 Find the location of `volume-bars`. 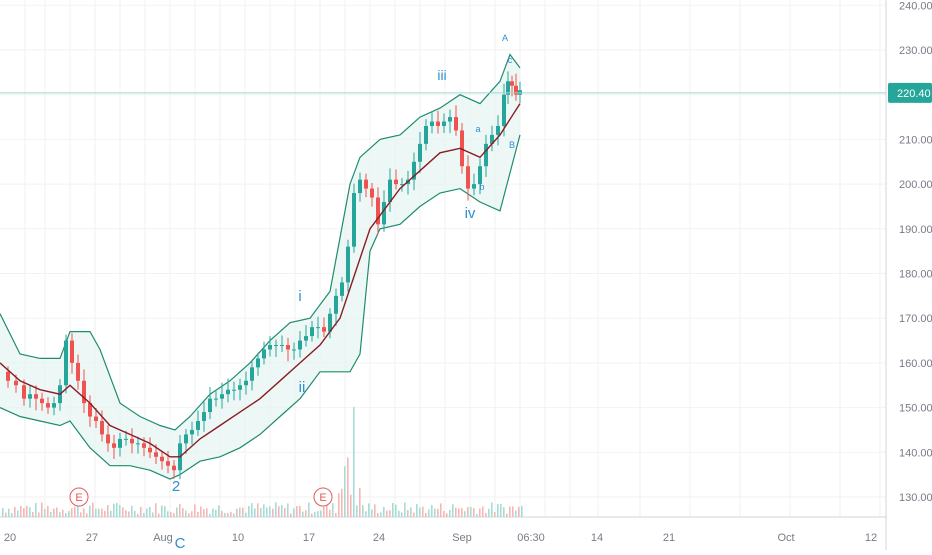

volume-bars is located at coordinates (262, 462).